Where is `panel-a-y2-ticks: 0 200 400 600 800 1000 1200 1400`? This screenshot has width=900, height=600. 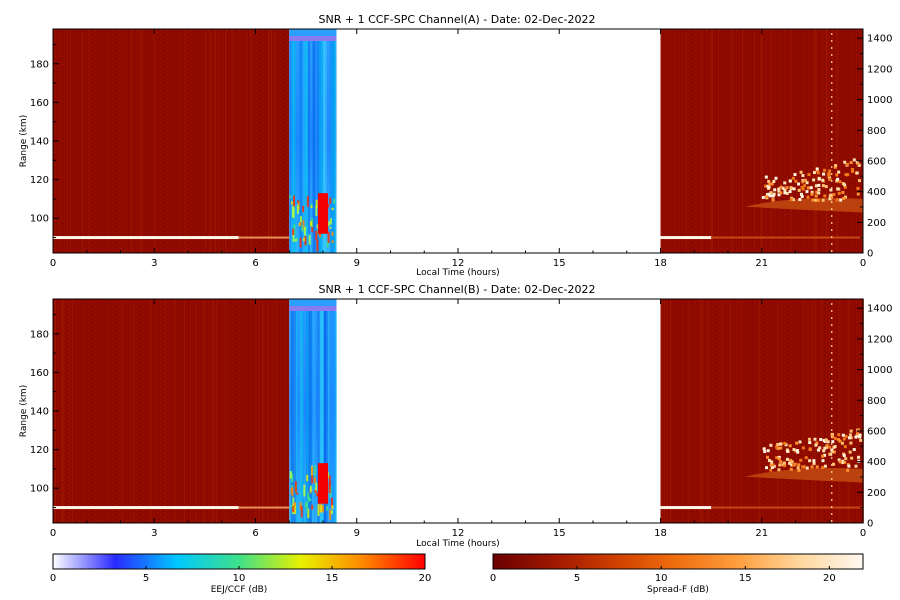
panel-a-y2-ticks: 0 200 400 600 800 1000 1200 1400 is located at coordinates (874, 147).